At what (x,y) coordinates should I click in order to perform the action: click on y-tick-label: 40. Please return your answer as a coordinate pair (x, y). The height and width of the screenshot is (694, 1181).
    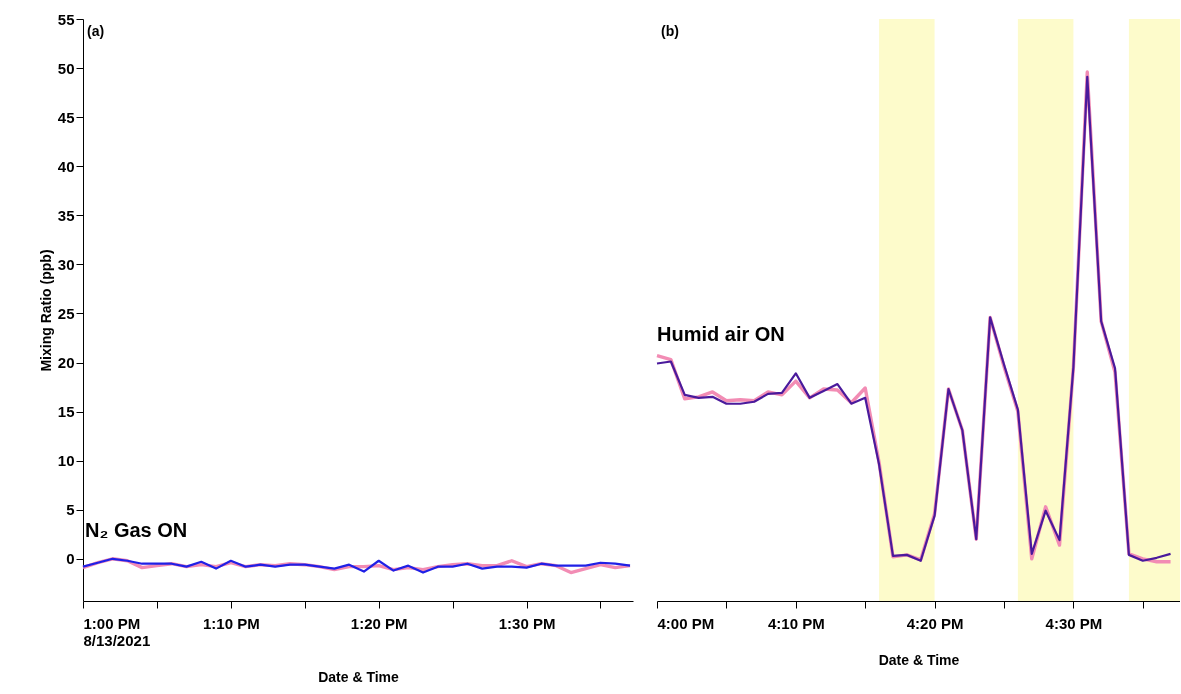
    Looking at the image, I should click on (66, 166).